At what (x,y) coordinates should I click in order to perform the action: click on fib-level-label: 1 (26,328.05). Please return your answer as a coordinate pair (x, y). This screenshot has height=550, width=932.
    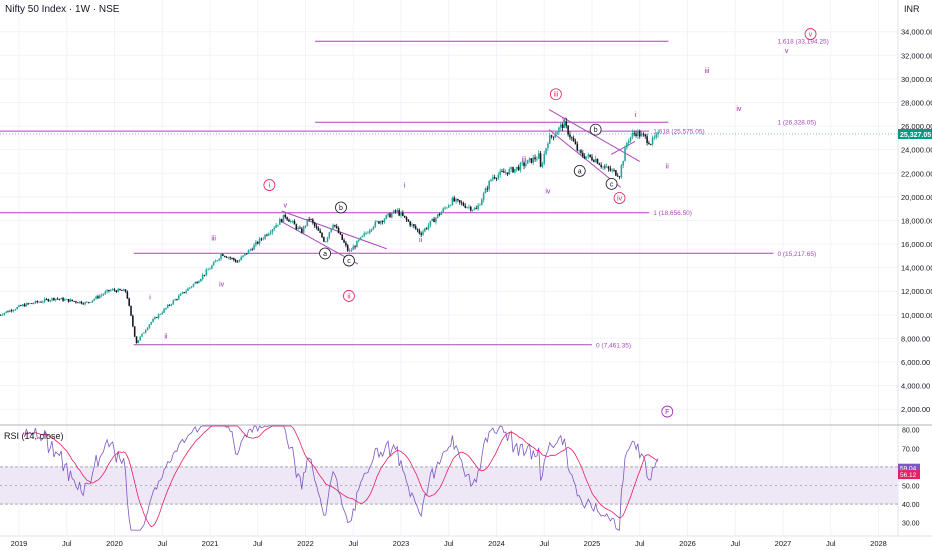
    Looking at the image, I should click on (796, 123).